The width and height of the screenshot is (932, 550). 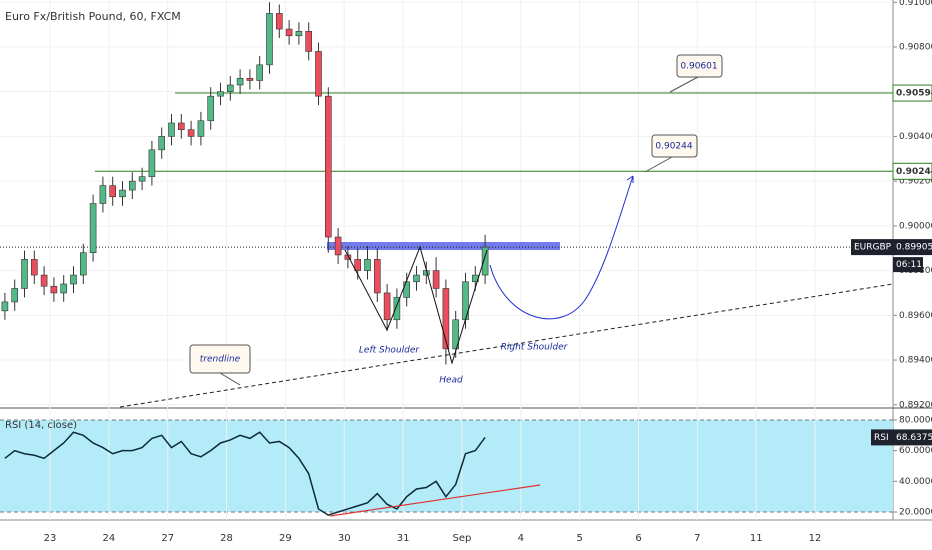 I want to click on x-tick-label: Sep, so click(x=462, y=538).